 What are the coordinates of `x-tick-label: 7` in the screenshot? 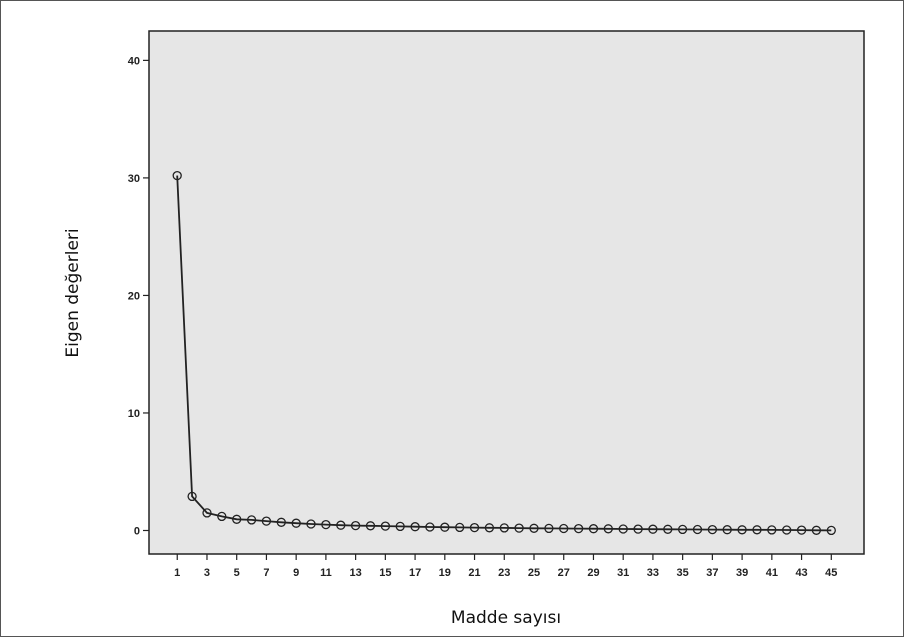 It's located at (266, 573).